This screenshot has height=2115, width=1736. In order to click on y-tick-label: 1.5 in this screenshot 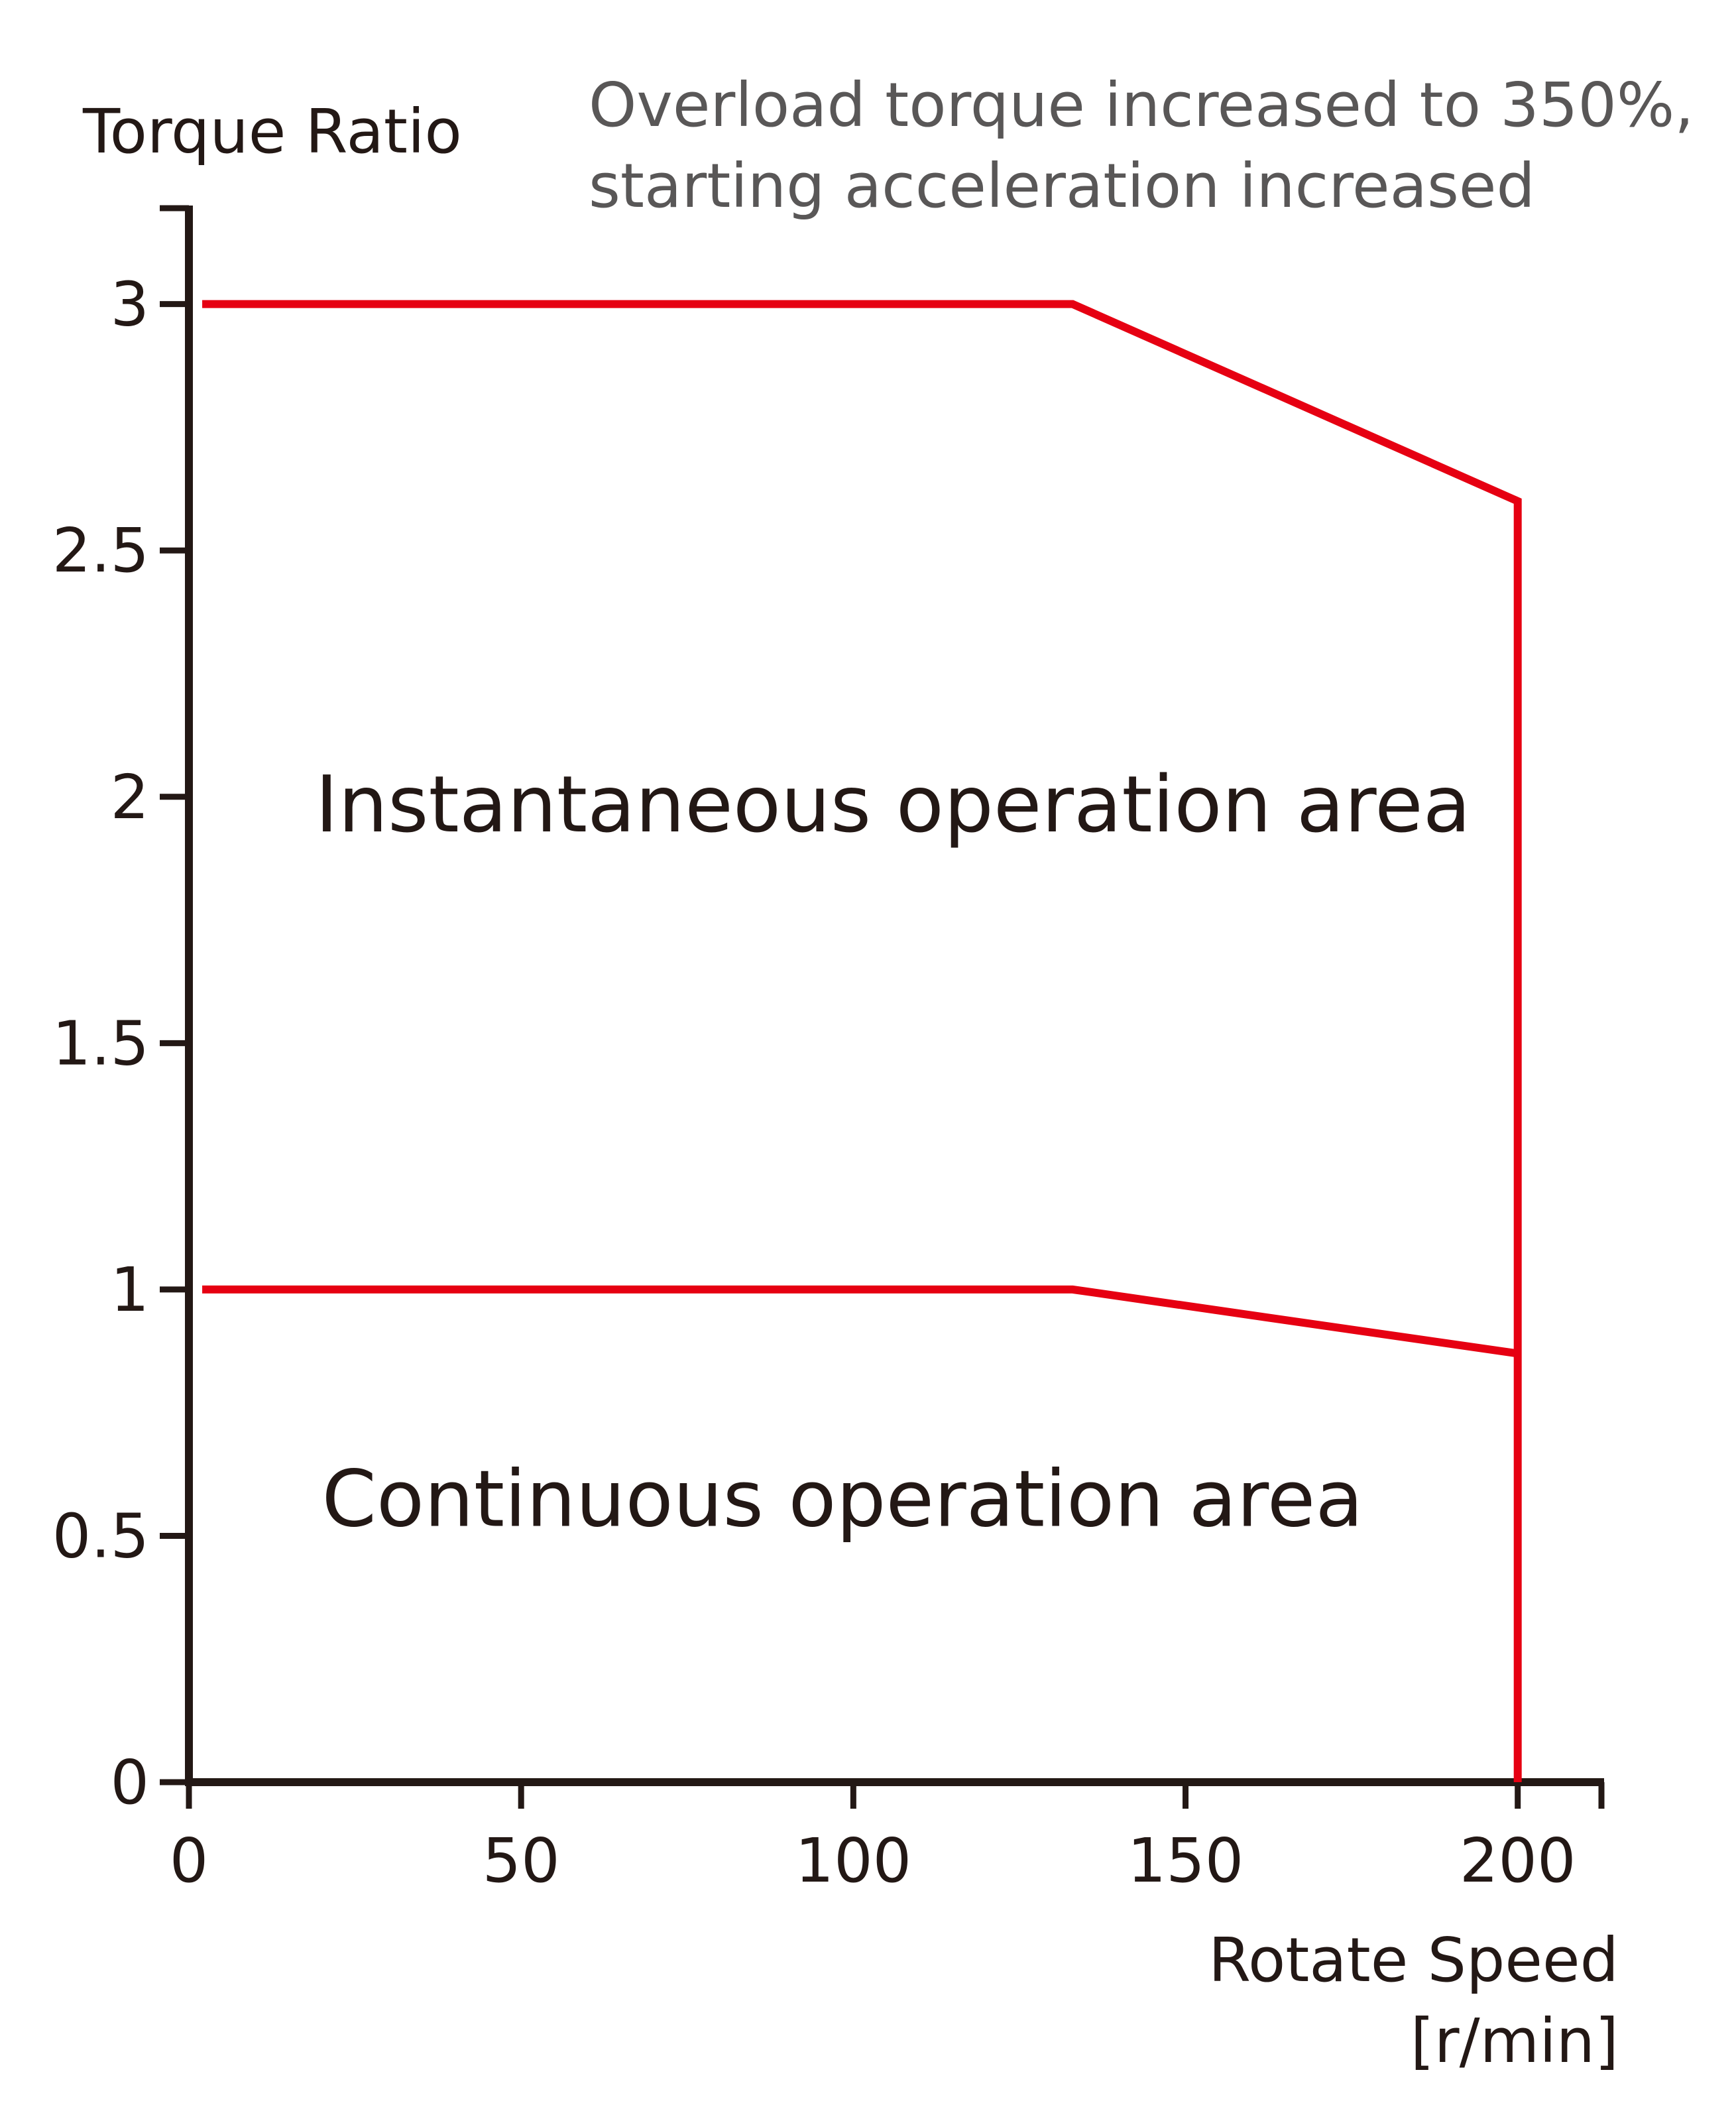, I will do `click(100, 1043)`.